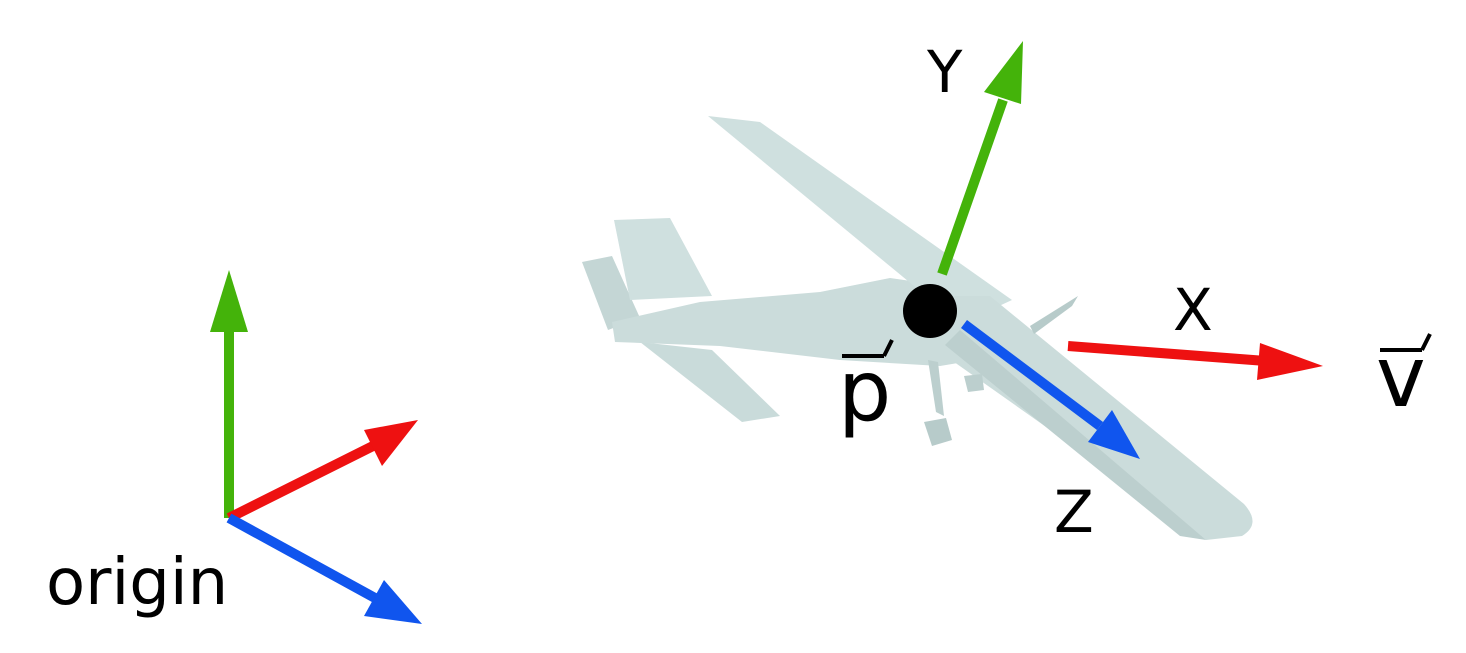 The height and width of the screenshot is (653, 1466). I want to click on position-vector-arrow-tip, so click(888, 348).